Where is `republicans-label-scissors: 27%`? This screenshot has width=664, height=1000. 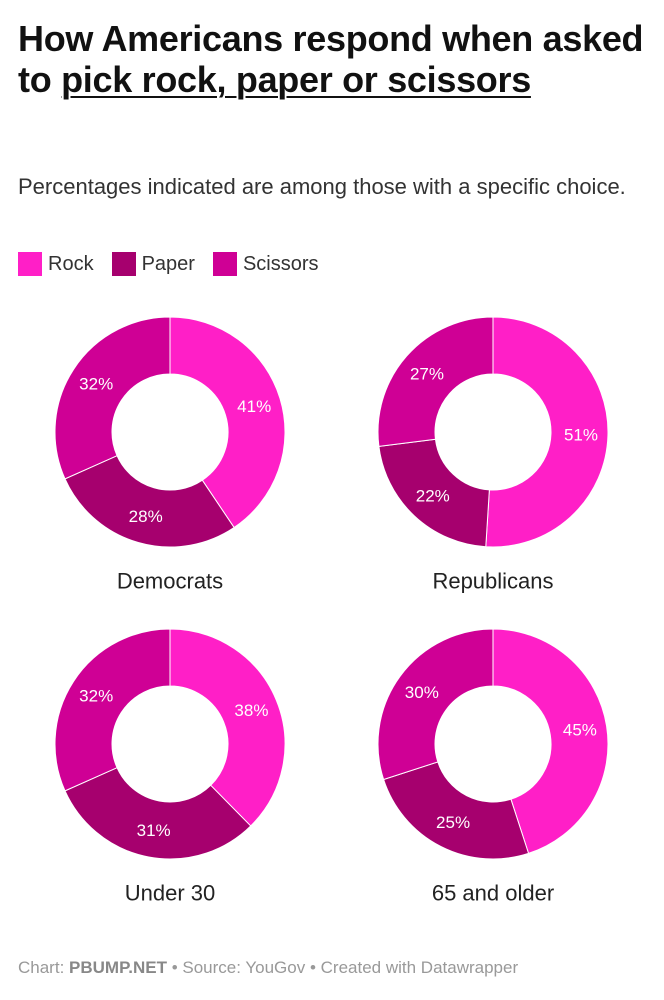
republicans-label-scissors: 27% is located at coordinates (427, 373).